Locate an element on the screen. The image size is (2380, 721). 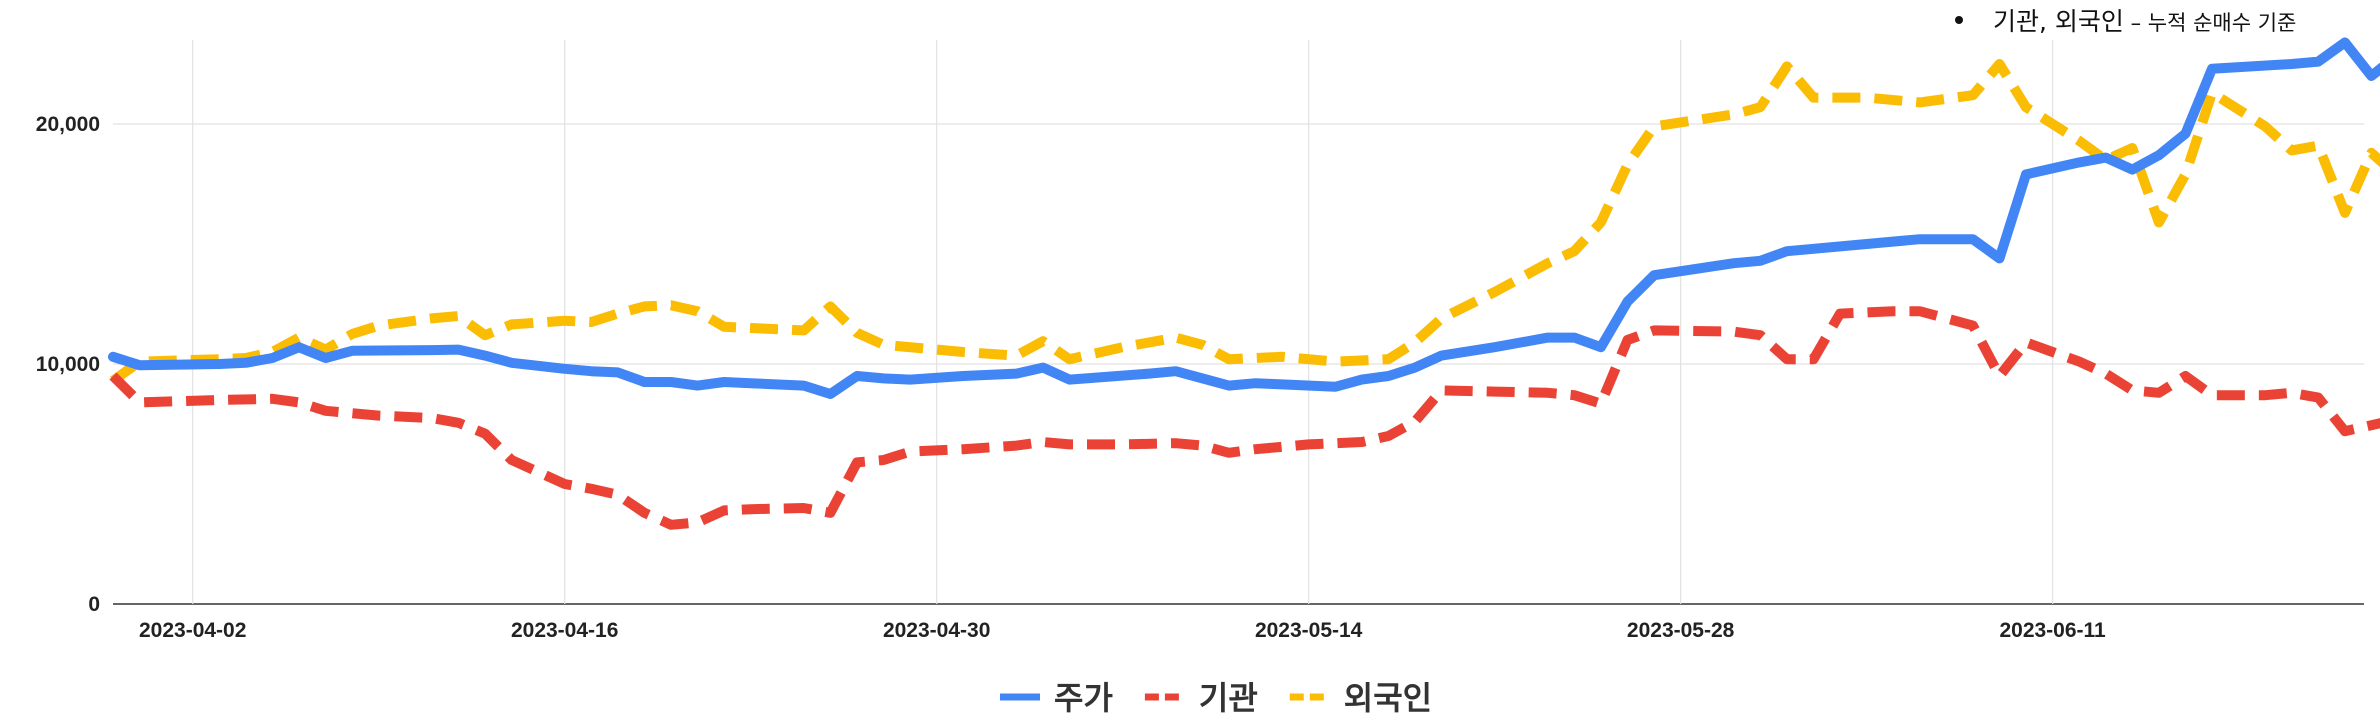
x-tick-label: 2023-04-02 is located at coordinates (192, 630).